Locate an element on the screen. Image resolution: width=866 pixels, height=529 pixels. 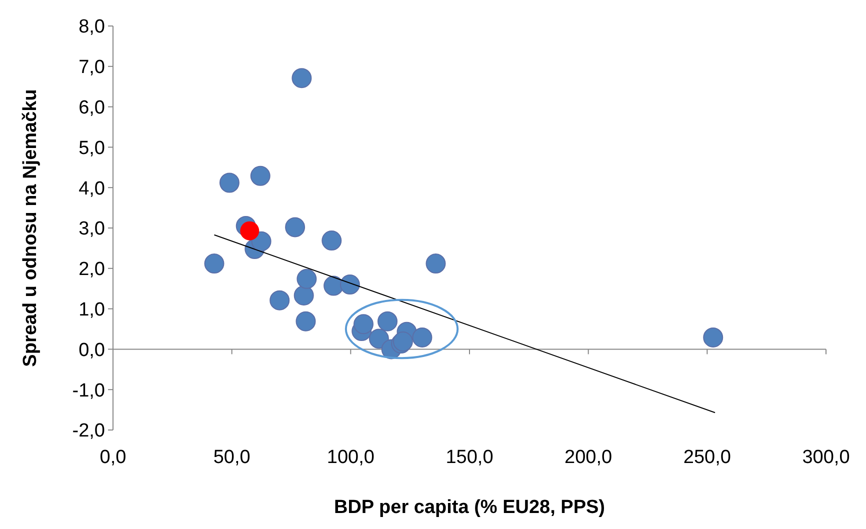
x-tick-label: 50,0 is located at coordinates (231, 457).